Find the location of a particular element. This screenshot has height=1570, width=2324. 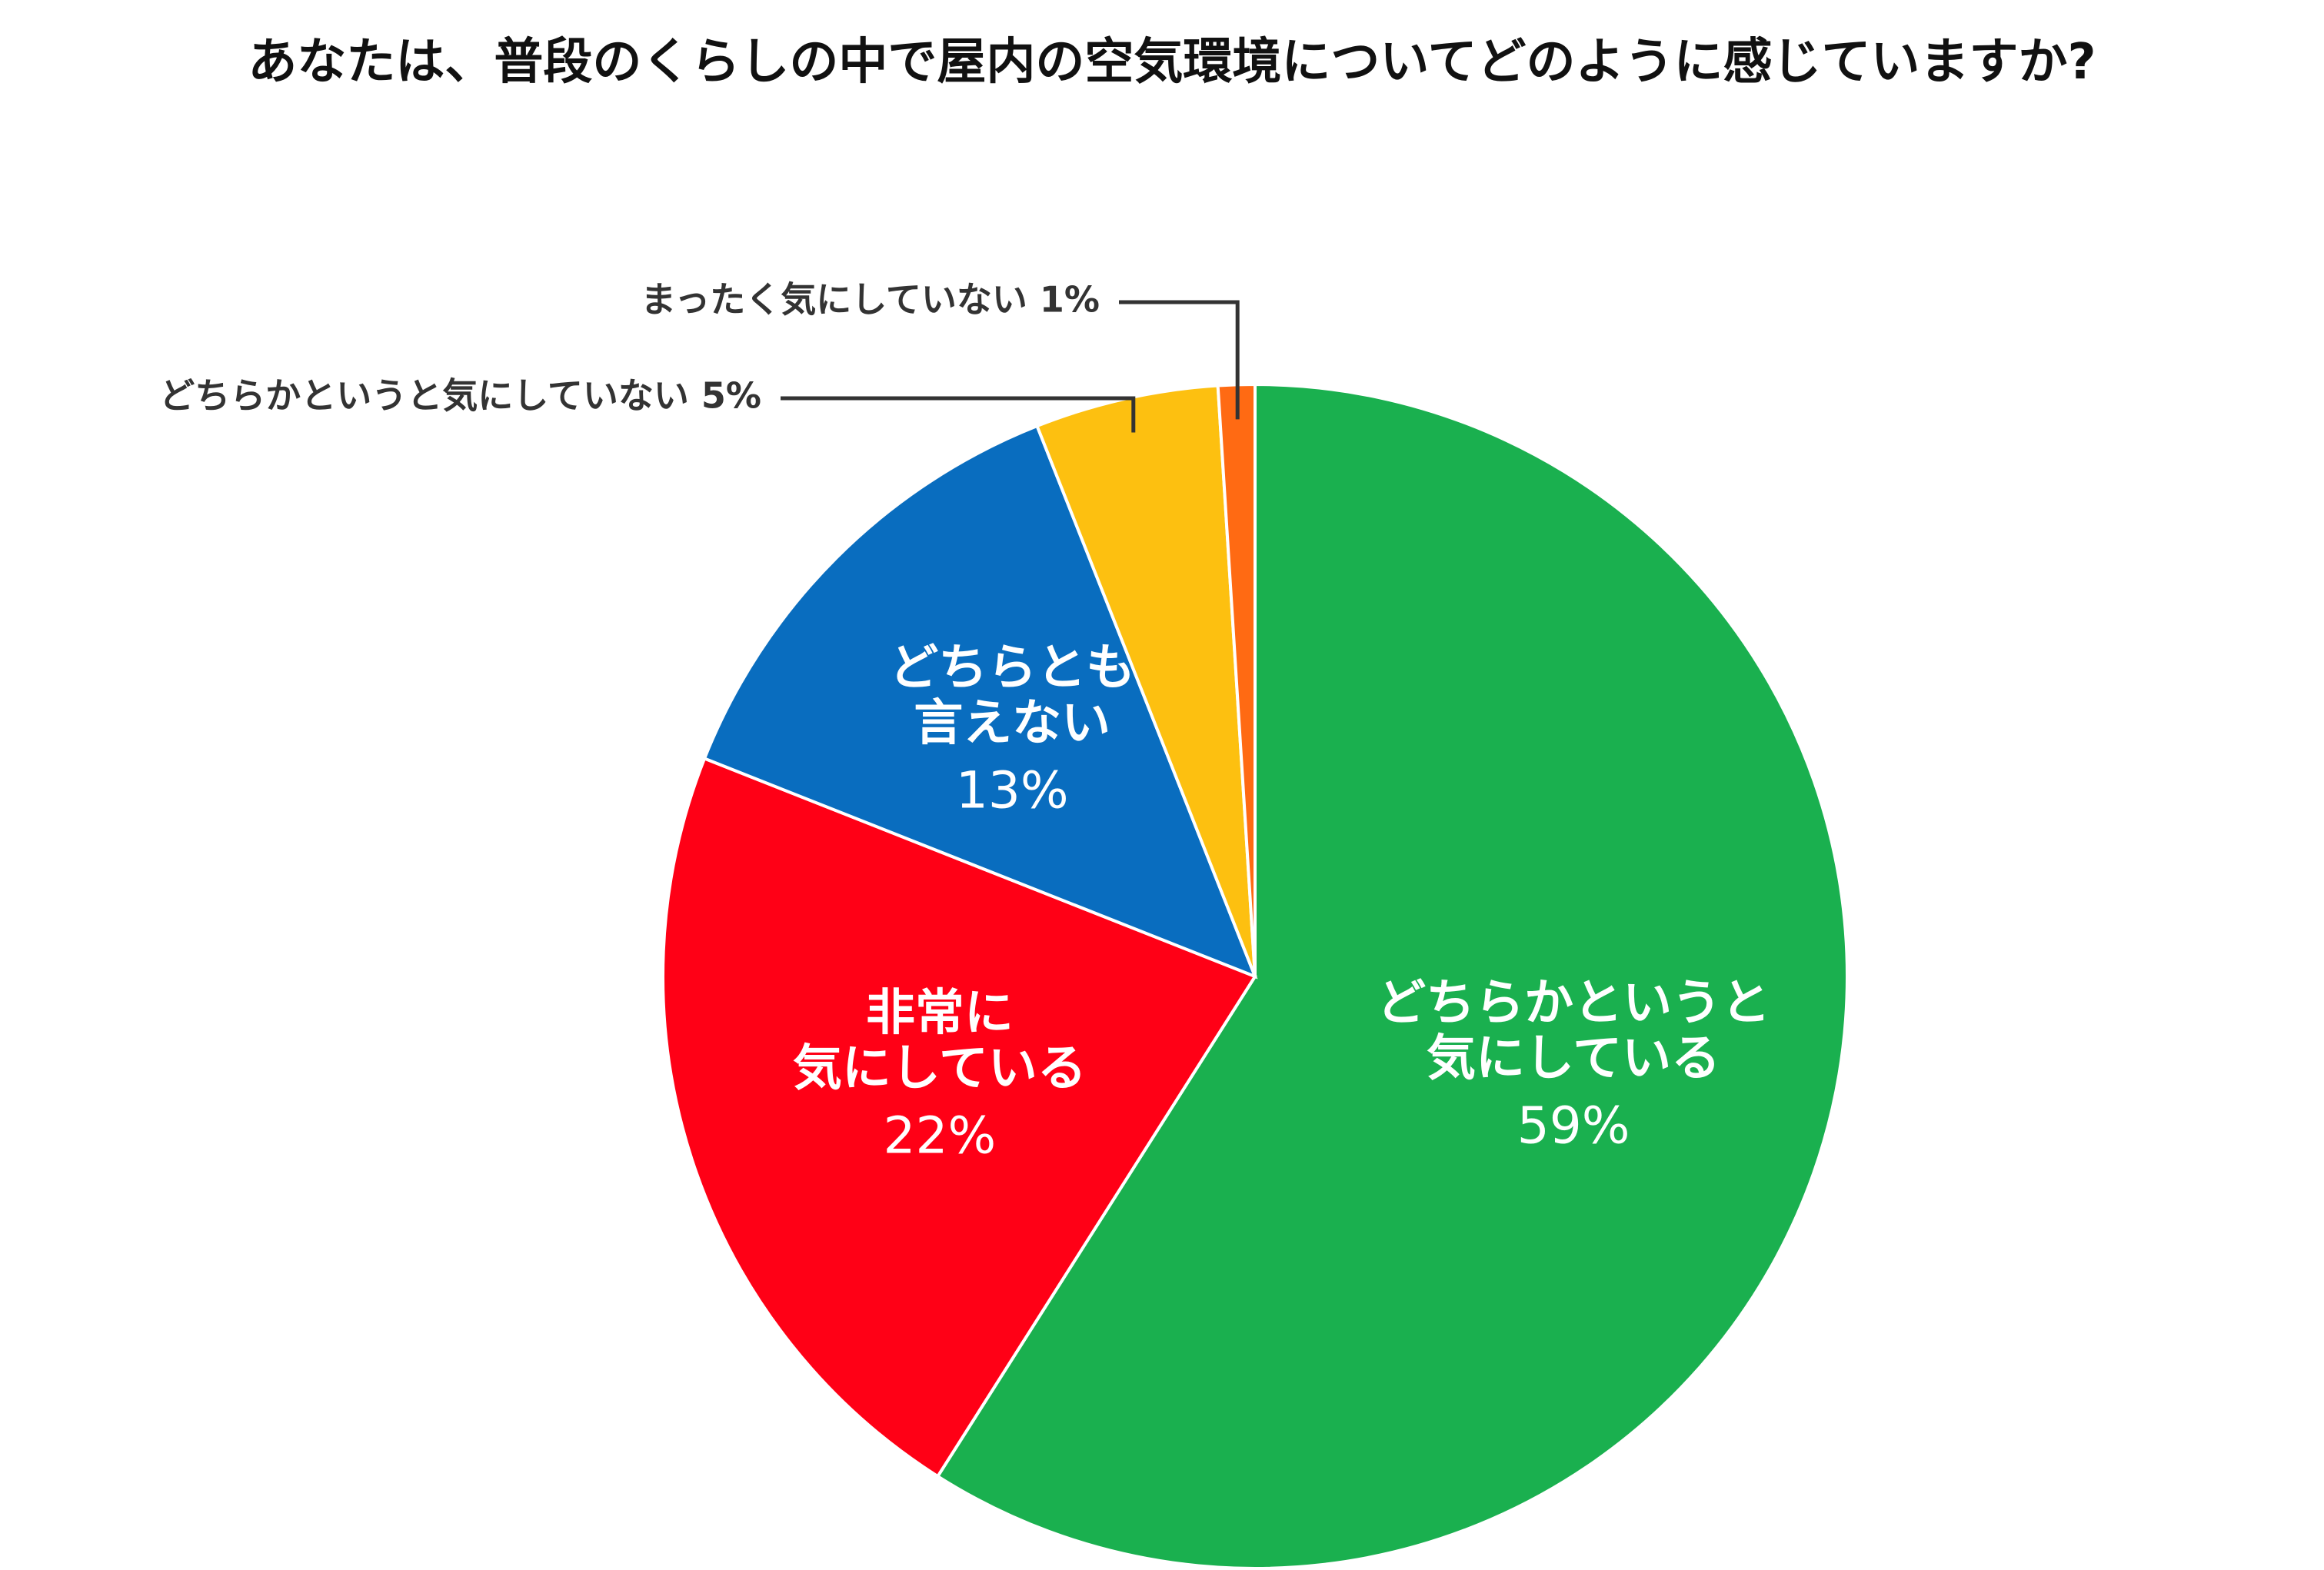

slice-label-3-line-2: 言えない is located at coordinates (1012, 723).